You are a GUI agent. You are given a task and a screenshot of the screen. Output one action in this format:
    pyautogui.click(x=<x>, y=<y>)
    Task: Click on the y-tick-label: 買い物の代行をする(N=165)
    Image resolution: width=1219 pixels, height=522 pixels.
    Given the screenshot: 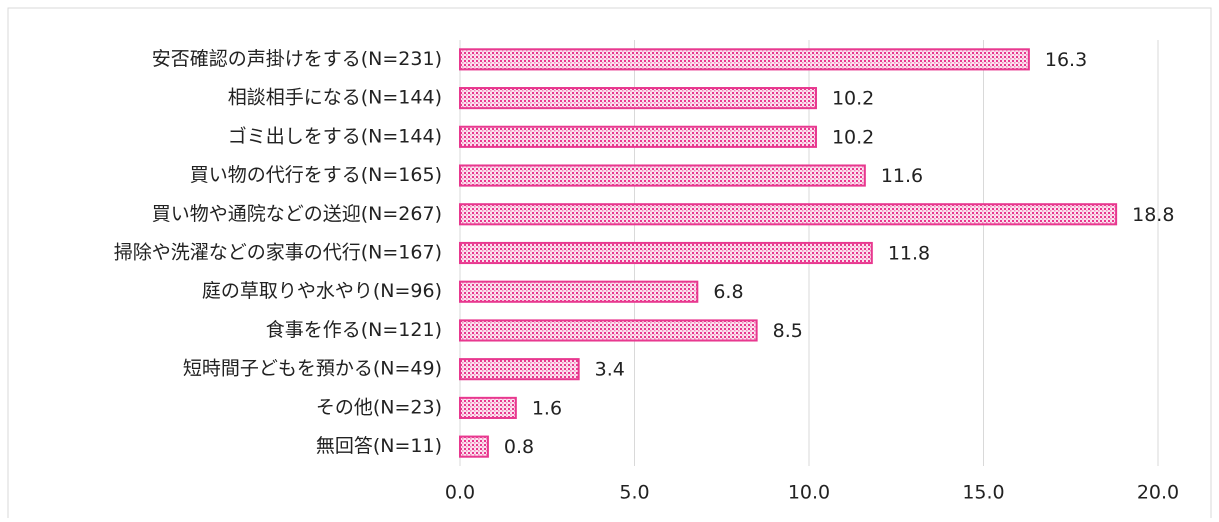 What is the action you would take?
    pyautogui.click(x=316, y=175)
    